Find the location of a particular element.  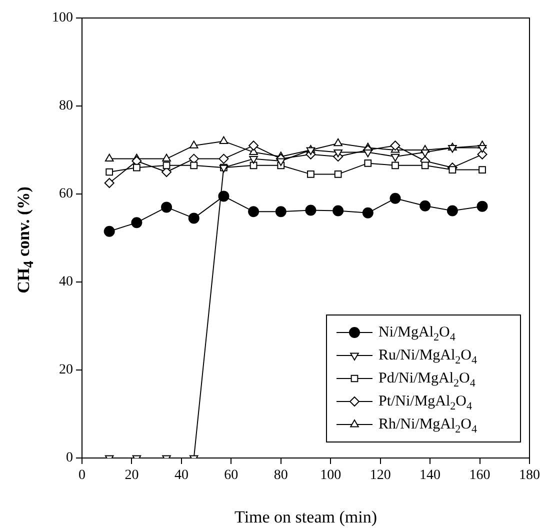

x-axis-title: Time on steam (min) is located at coordinates (305, 516).